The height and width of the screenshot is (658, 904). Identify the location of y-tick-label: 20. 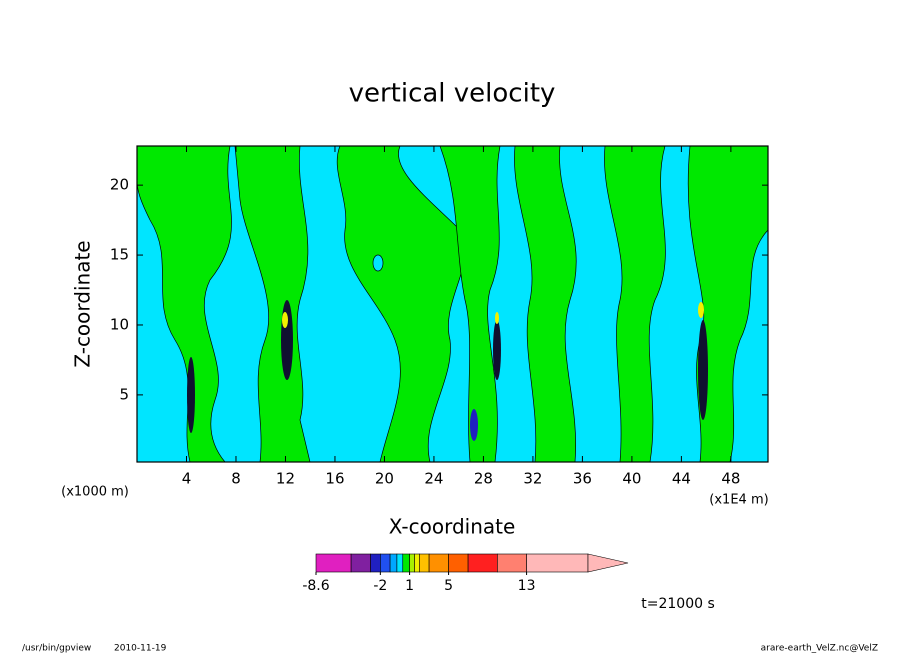
(119, 185).